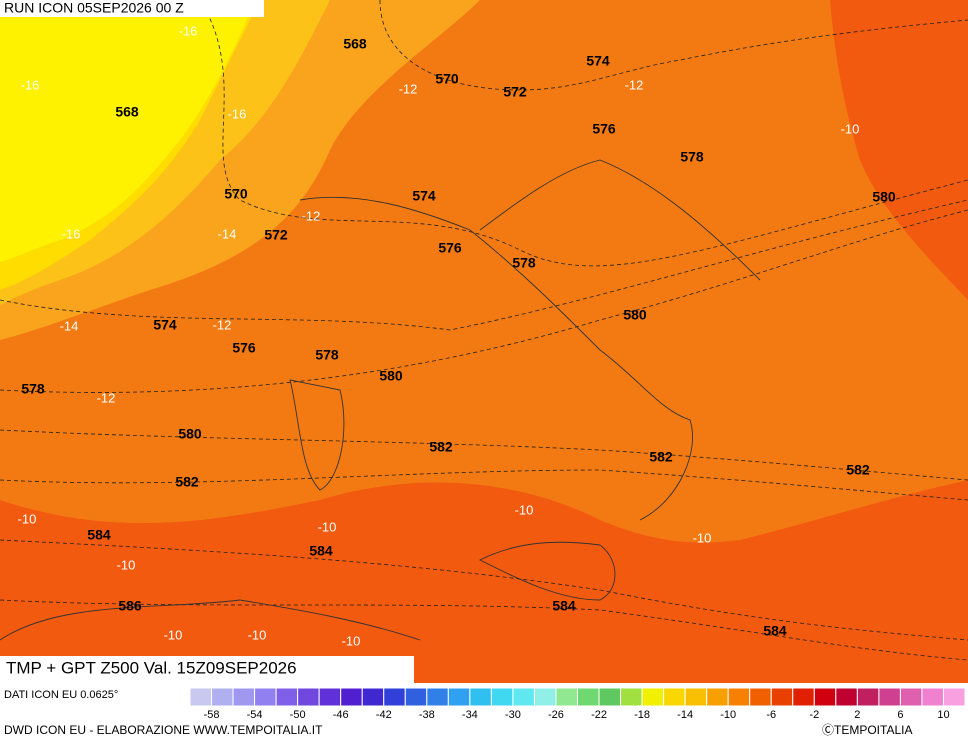  What do you see at coordinates (814, 715) in the screenshot?
I see `legend-tick-label: -2` at bounding box center [814, 715].